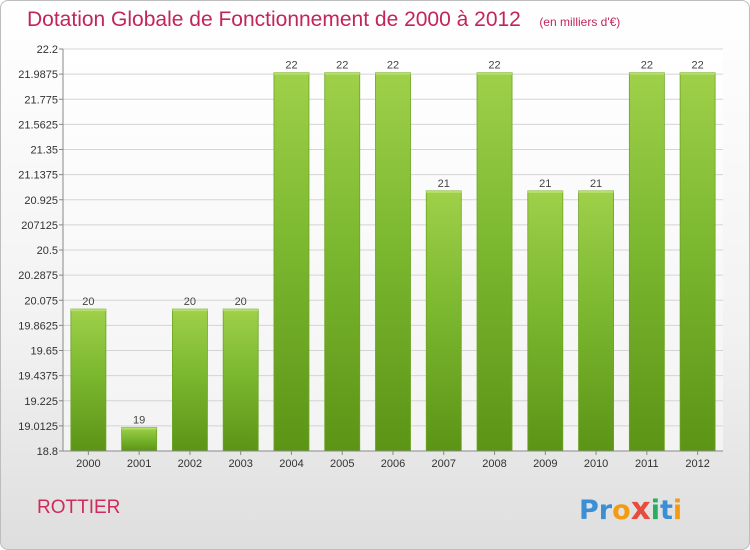 The height and width of the screenshot is (550, 750). What do you see at coordinates (38, 75) in the screenshot?
I see `y-tick-label: 21.9875` at bounding box center [38, 75].